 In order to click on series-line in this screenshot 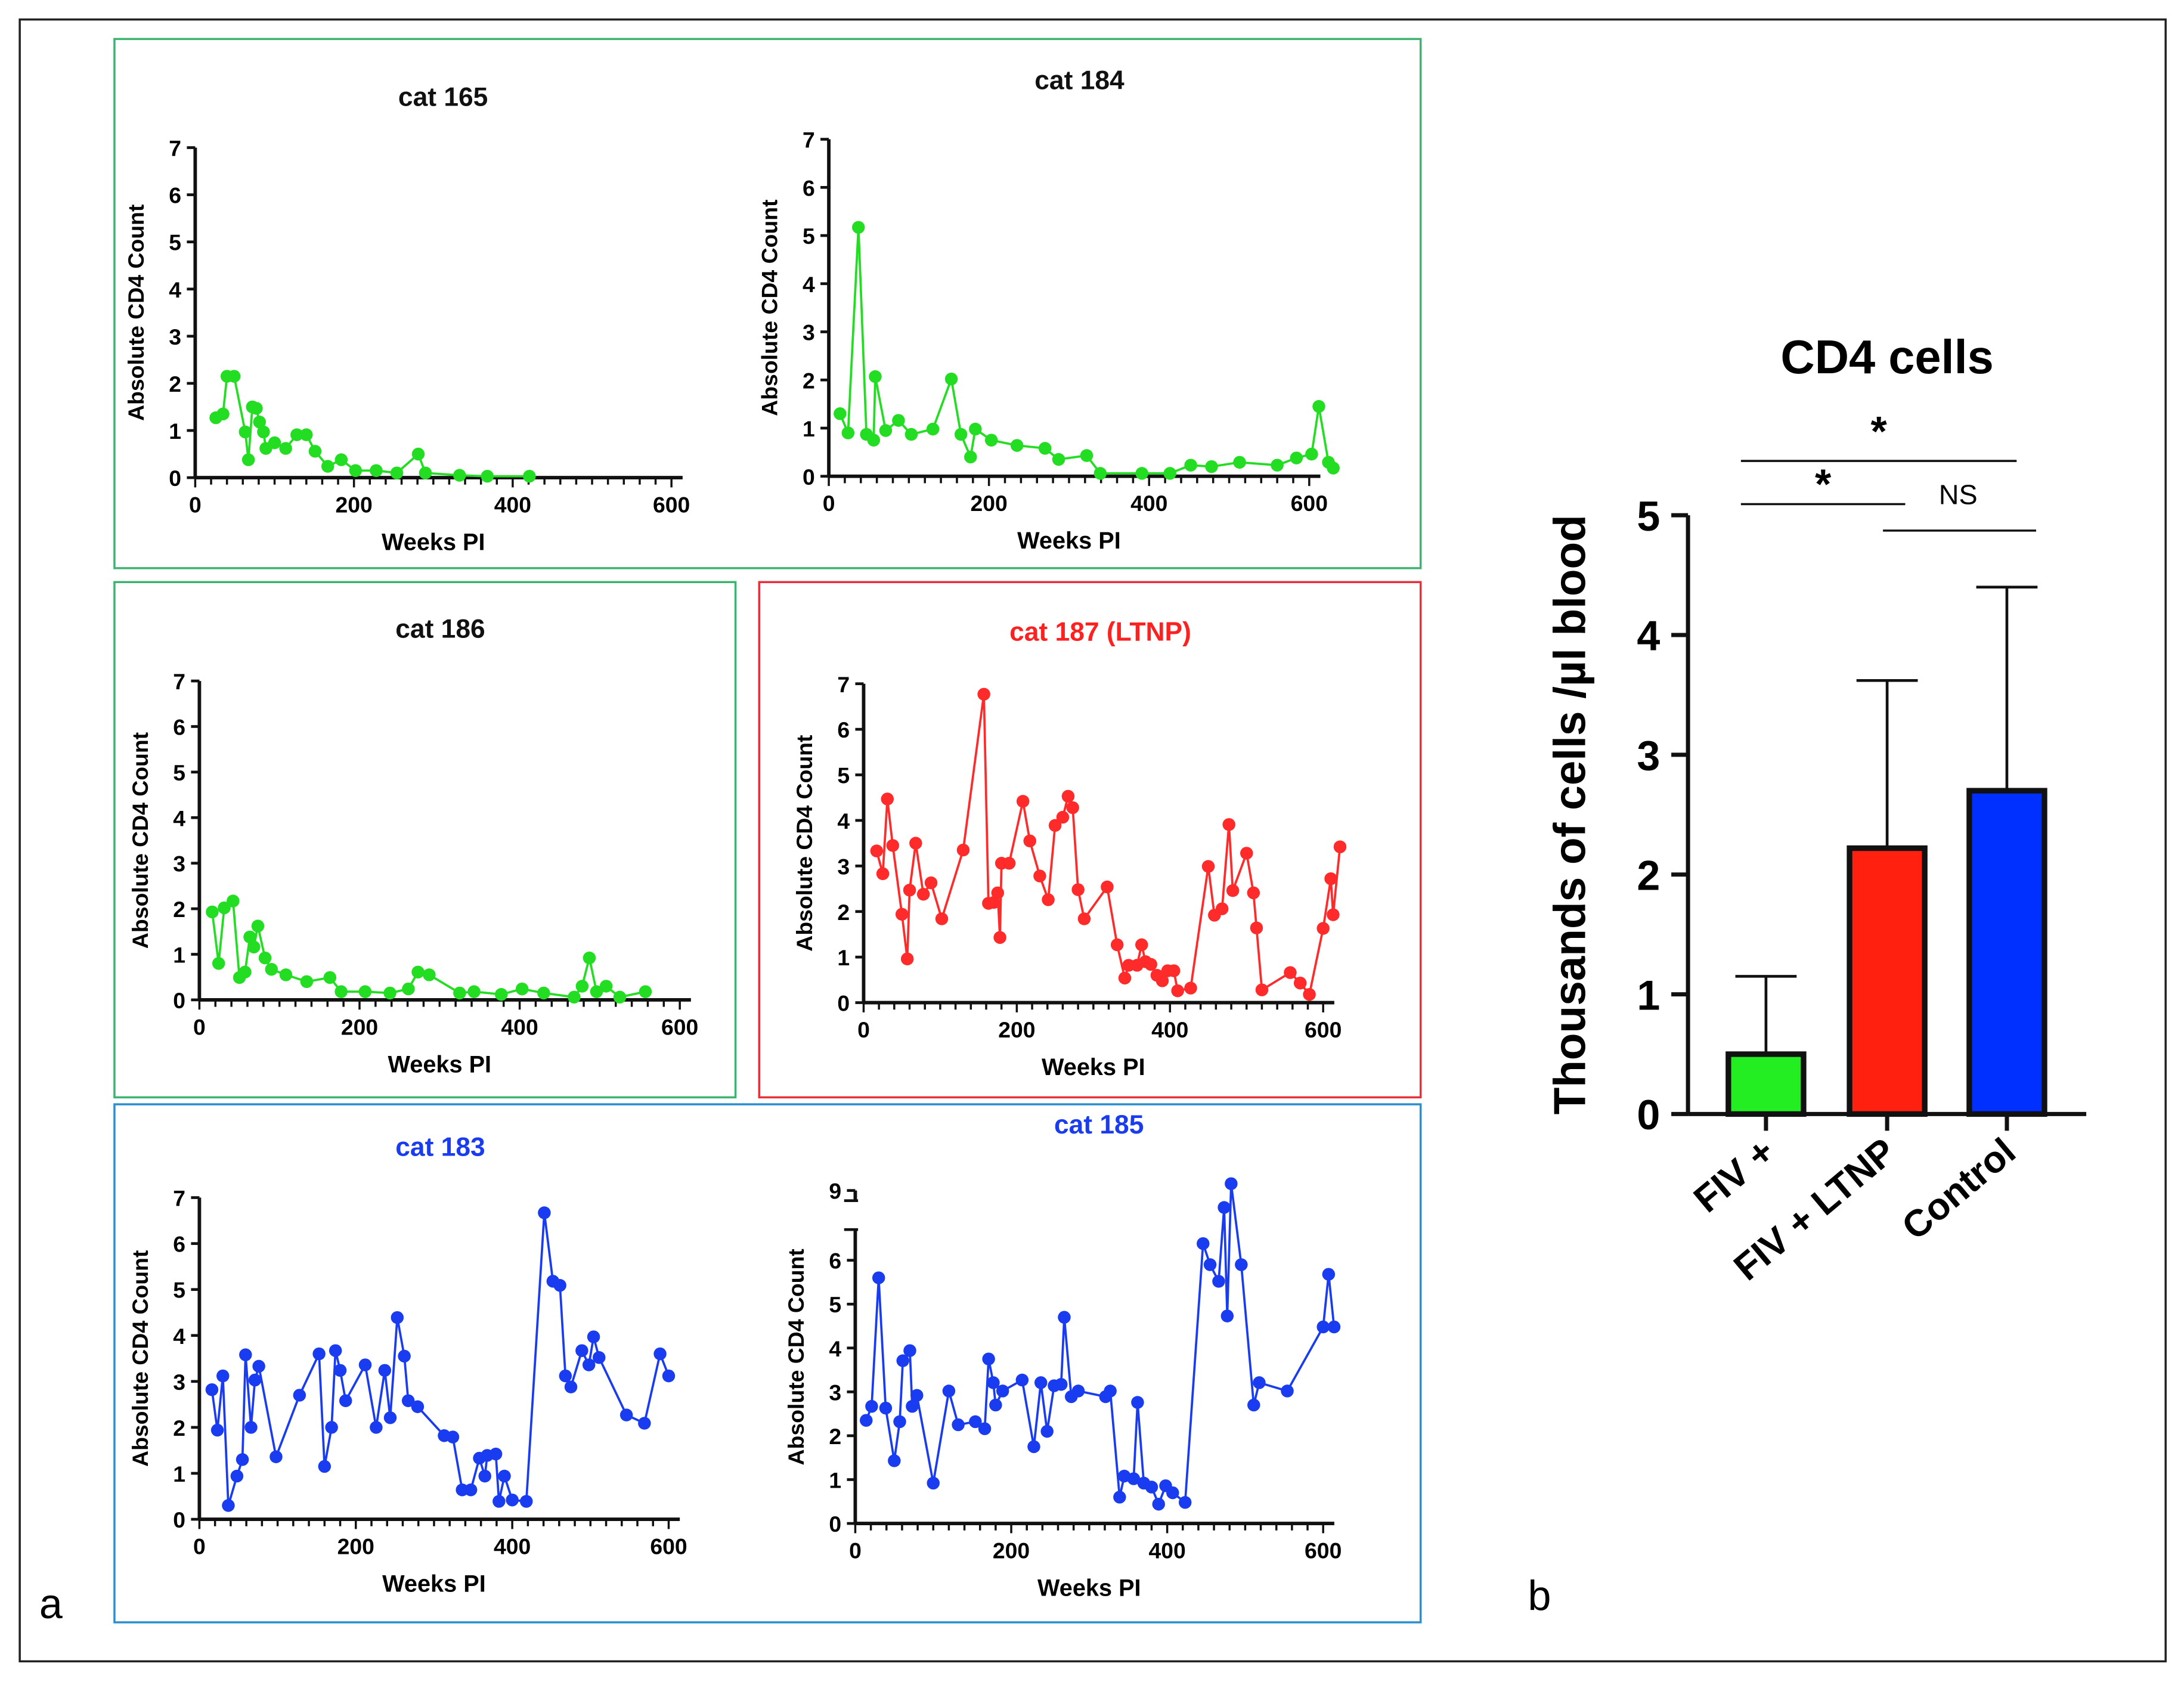, I will do `click(1101, 1345)`.